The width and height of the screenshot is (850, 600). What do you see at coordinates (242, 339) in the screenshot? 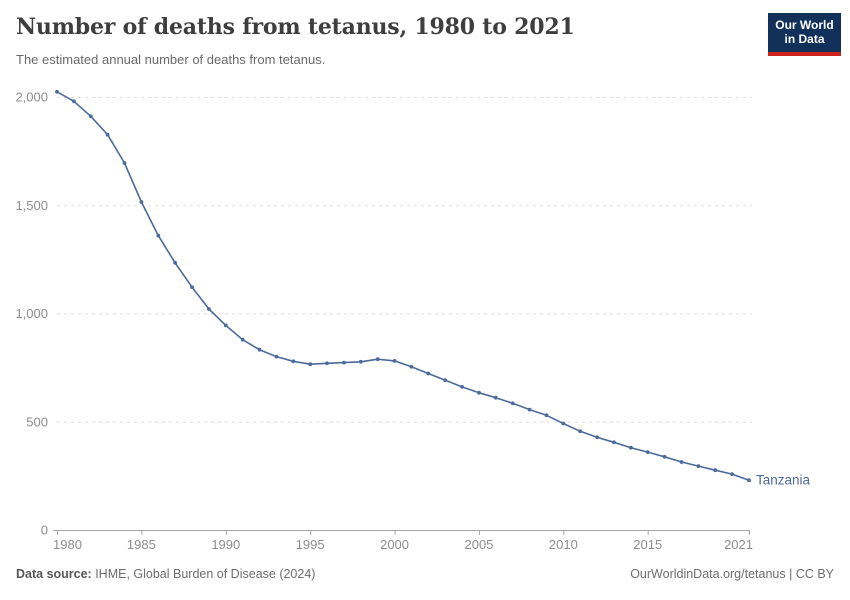
I see `data-point-1991` at bounding box center [242, 339].